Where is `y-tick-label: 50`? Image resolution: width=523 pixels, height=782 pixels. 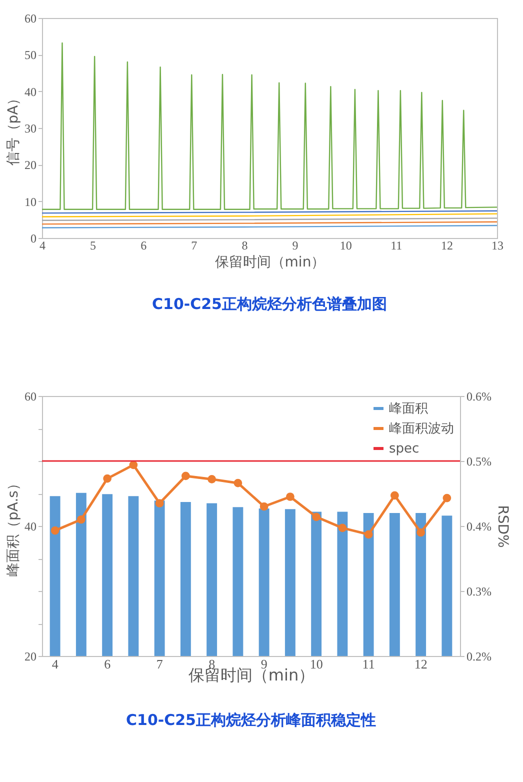
y-tick-label: 50 is located at coordinates (30, 55).